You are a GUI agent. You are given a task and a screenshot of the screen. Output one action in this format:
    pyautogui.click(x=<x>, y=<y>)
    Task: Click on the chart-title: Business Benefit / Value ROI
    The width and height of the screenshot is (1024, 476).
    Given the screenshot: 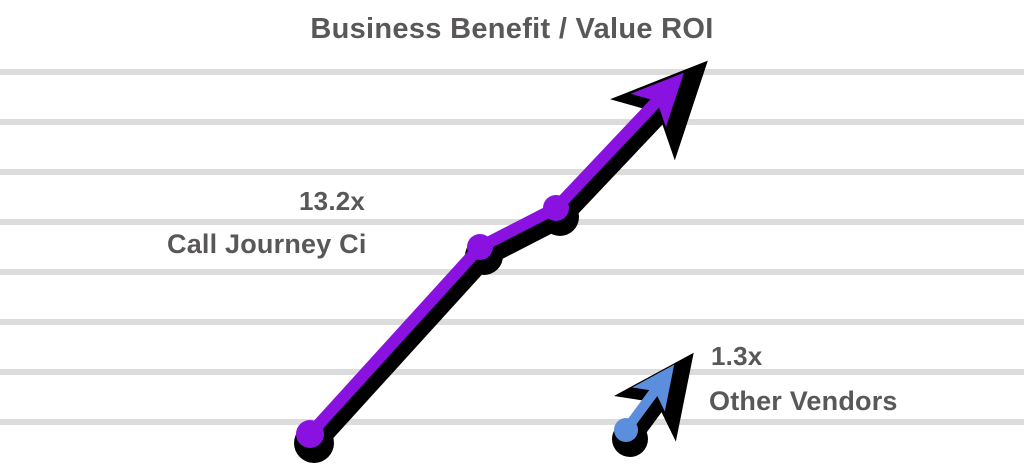 What is the action you would take?
    pyautogui.click(x=512, y=29)
    